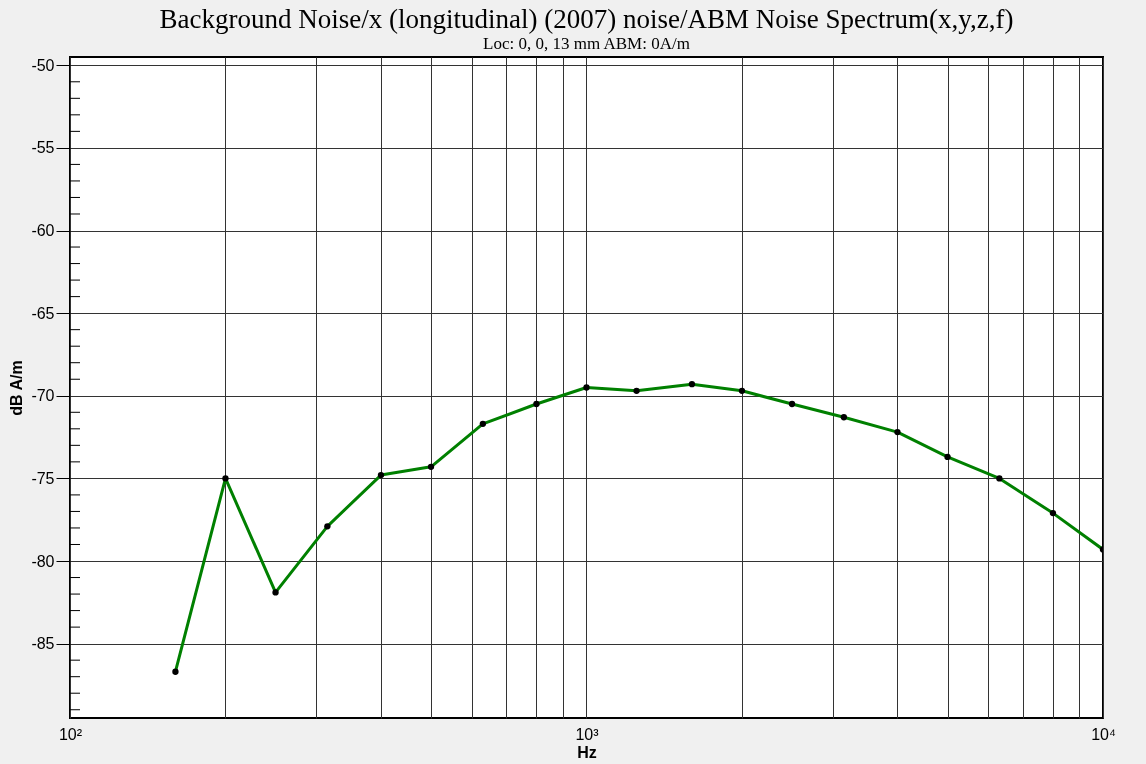 This screenshot has width=1146, height=764. What do you see at coordinates (43, 65) in the screenshot?
I see `y-tick-label: -50` at bounding box center [43, 65].